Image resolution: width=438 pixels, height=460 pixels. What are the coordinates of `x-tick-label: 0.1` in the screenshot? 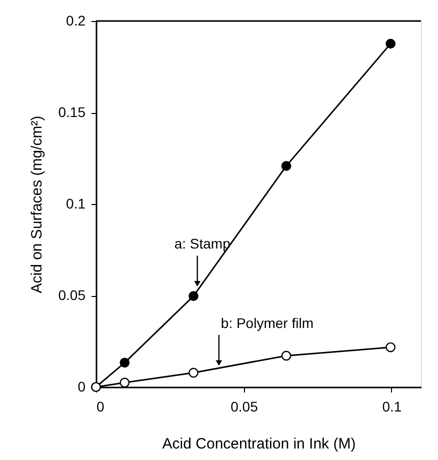 It's located at (392, 406).